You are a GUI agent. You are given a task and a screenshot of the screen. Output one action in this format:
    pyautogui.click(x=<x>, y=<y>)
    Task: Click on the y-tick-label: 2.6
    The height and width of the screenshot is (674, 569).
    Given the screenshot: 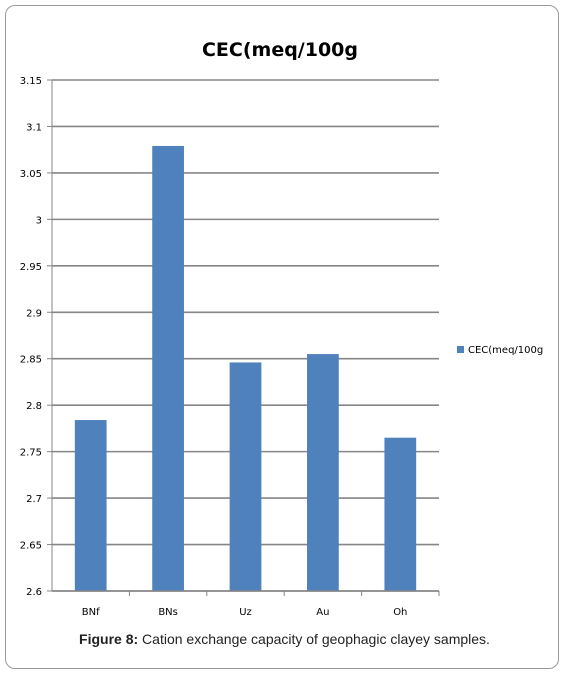 What is the action you would take?
    pyautogui.click(x=34, y=592)
    